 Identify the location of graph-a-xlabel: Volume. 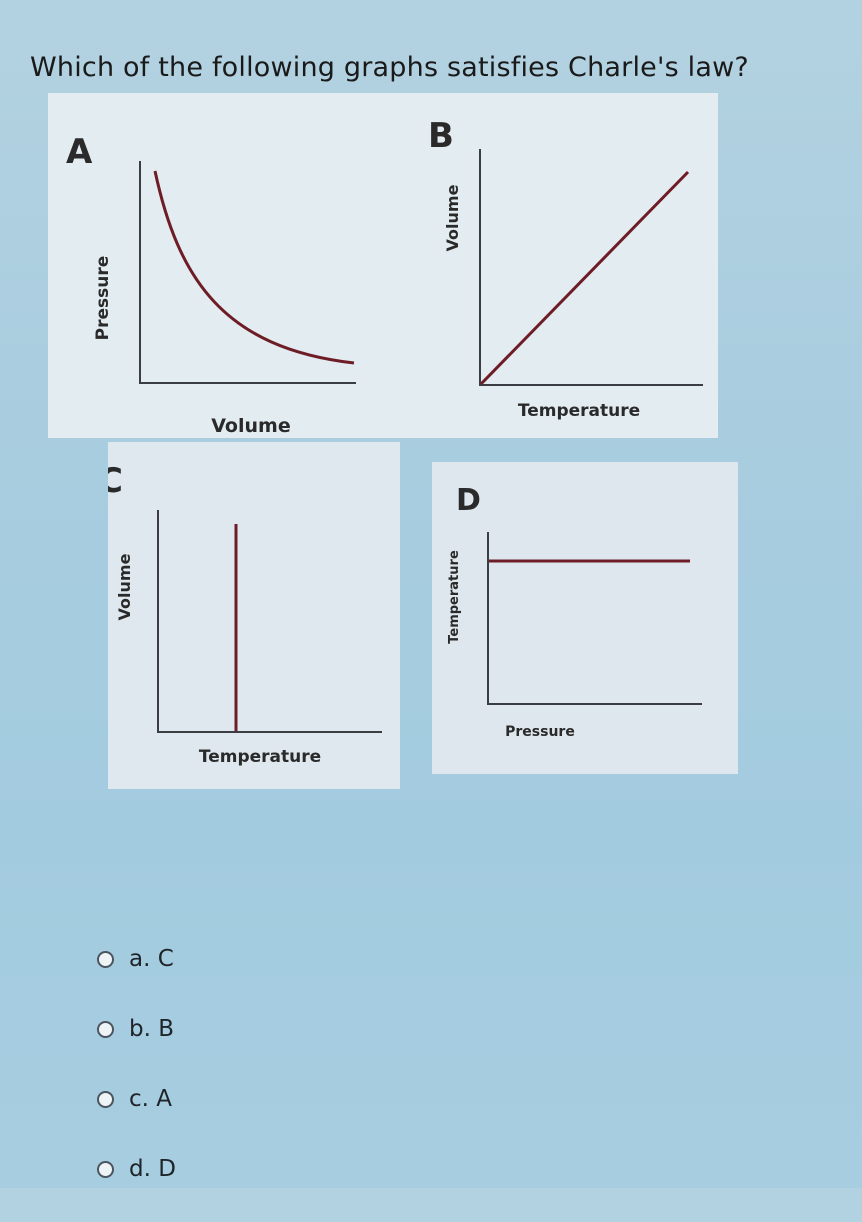
(250, 426).